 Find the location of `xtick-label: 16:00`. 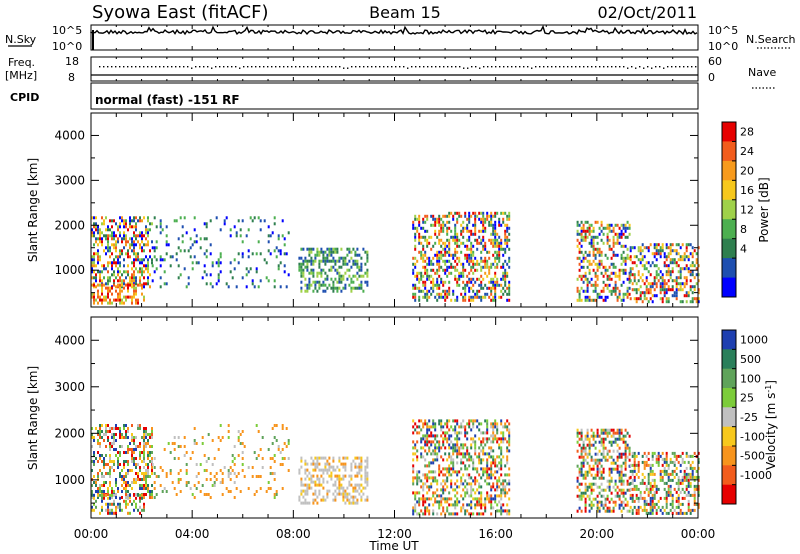

xtick-label: 16:00 is located at coordinates (495, 534).